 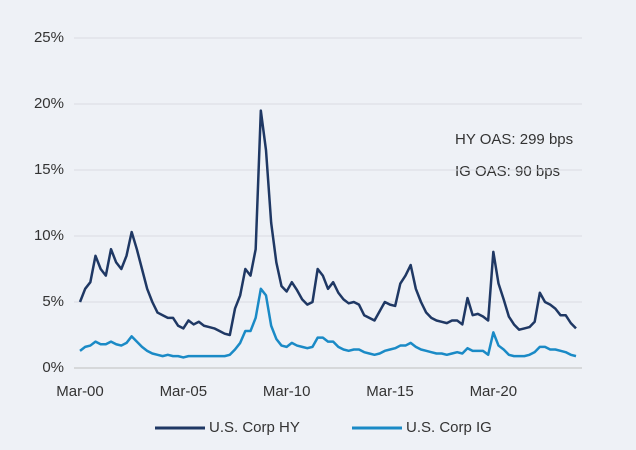 I want to click on x-tick-label: Mar-10, so click(x=287, y=391).